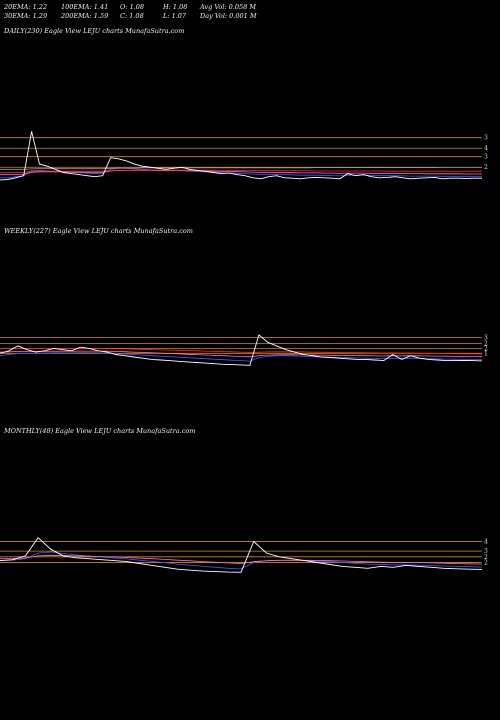 This screenshot has width=500, height=720. I want to click on avg-vol-label: Avg Vol: 0.058 M, so click(228, 7).